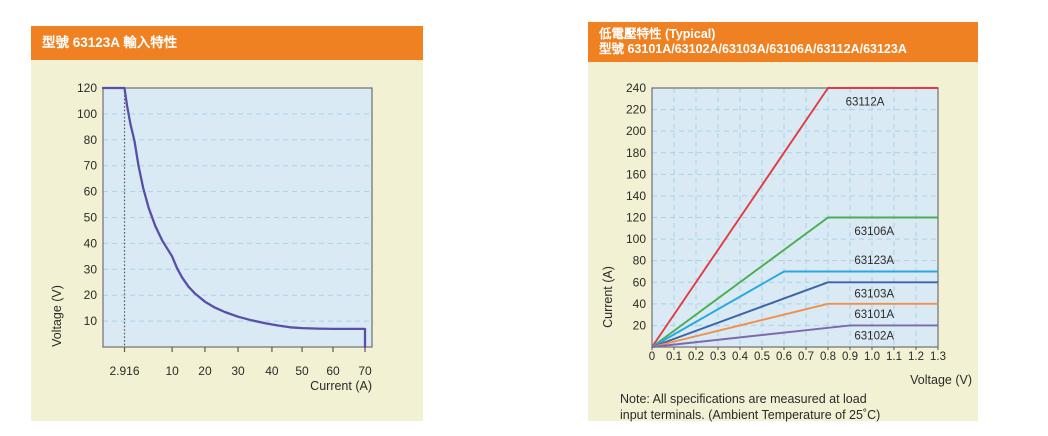 The width and height of the screenshot is (1048, 436). Describe the element at coordinates (636, 196) in the screenshot. I see `y-tick-label: 140` at that location.